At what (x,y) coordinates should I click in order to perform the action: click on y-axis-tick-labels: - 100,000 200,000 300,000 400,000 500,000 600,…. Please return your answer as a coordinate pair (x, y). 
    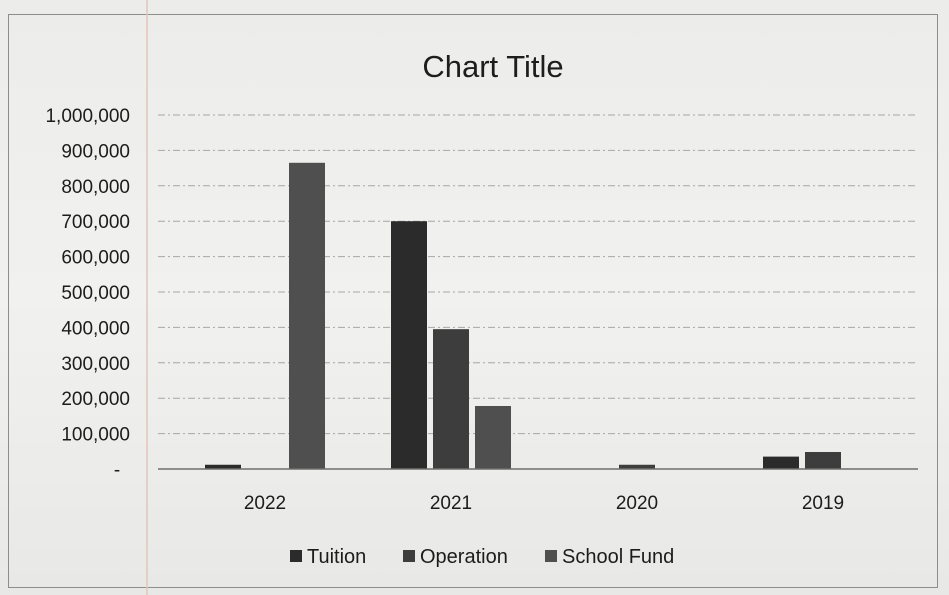
    Looking at the image, I should click on (87, 293).